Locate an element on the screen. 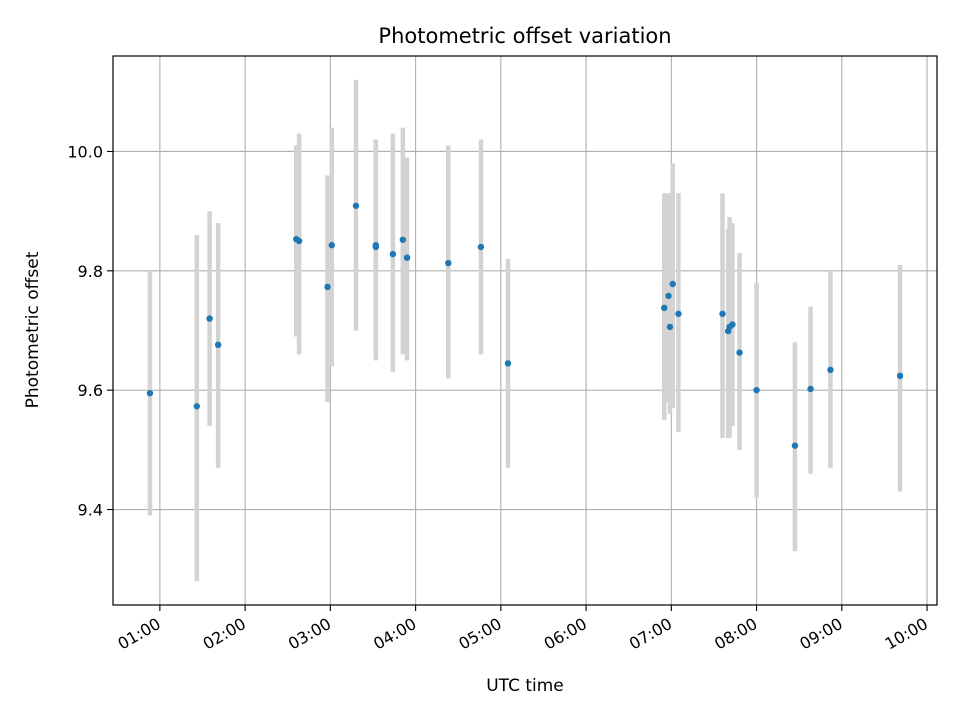 The height and width of the screenshot is (720, 960). y-axis-label: Photometric offset is located at coordinates (33, 329).